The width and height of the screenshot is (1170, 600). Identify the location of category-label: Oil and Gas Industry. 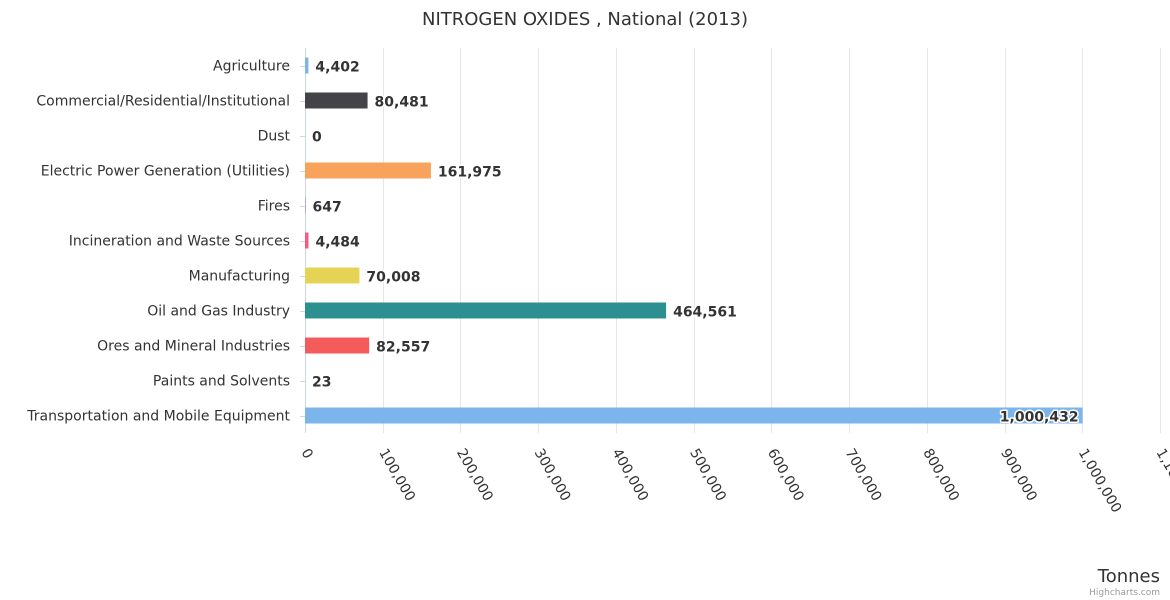
(218, 312).